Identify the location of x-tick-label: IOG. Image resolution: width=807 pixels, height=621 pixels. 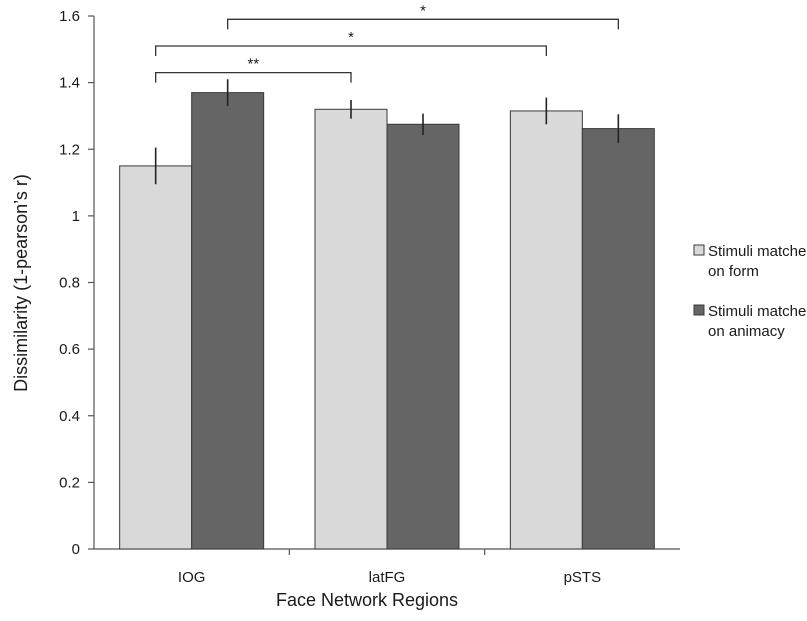
(192, 577).